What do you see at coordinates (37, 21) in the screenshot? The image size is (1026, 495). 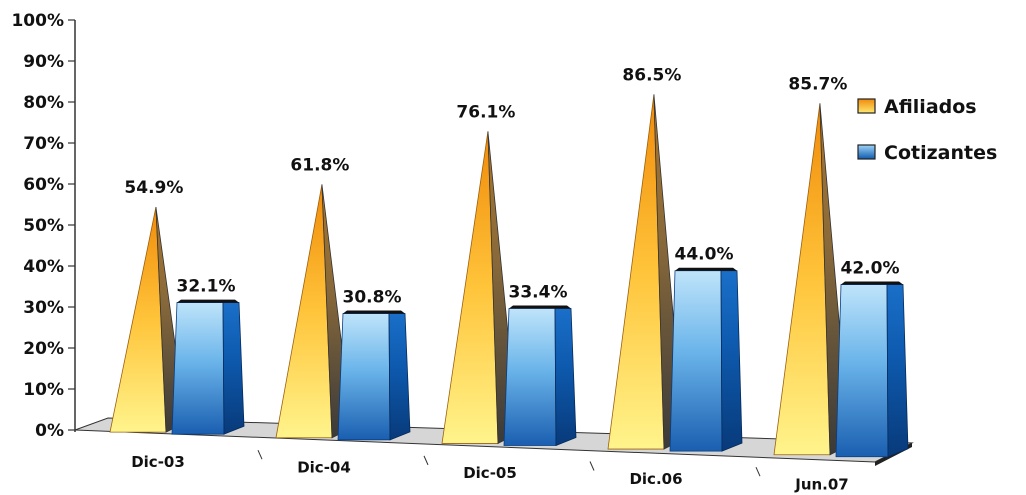 I see `y-tick-label: 100%` at bounding box center [37, 21].